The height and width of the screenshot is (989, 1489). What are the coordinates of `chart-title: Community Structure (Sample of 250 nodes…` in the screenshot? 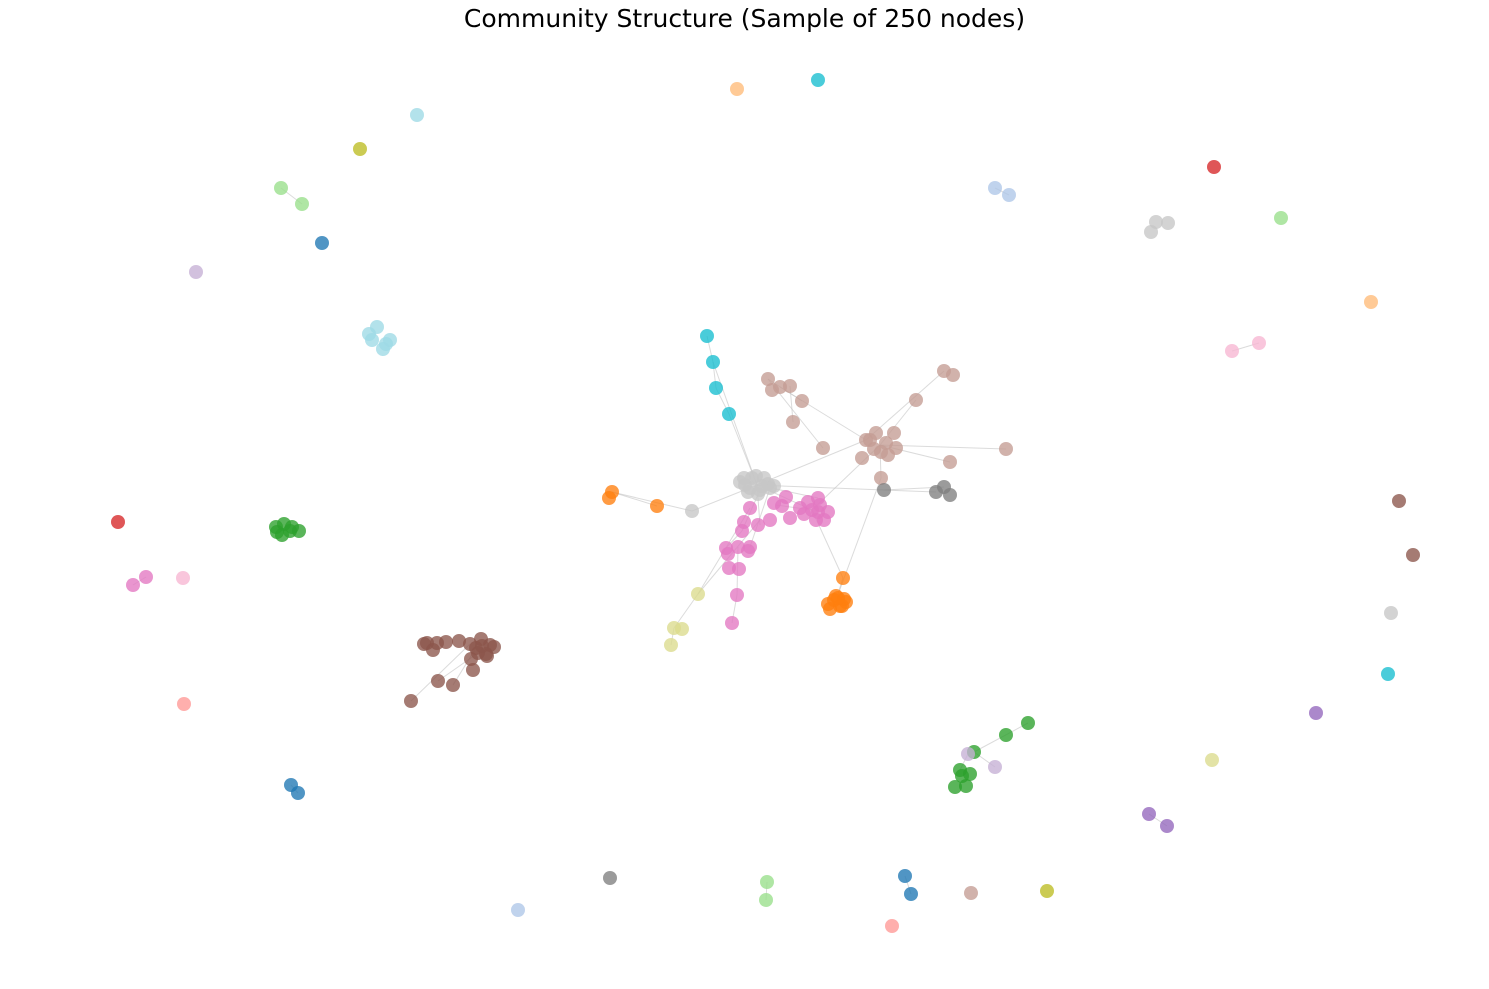 It's located at (744, 18).